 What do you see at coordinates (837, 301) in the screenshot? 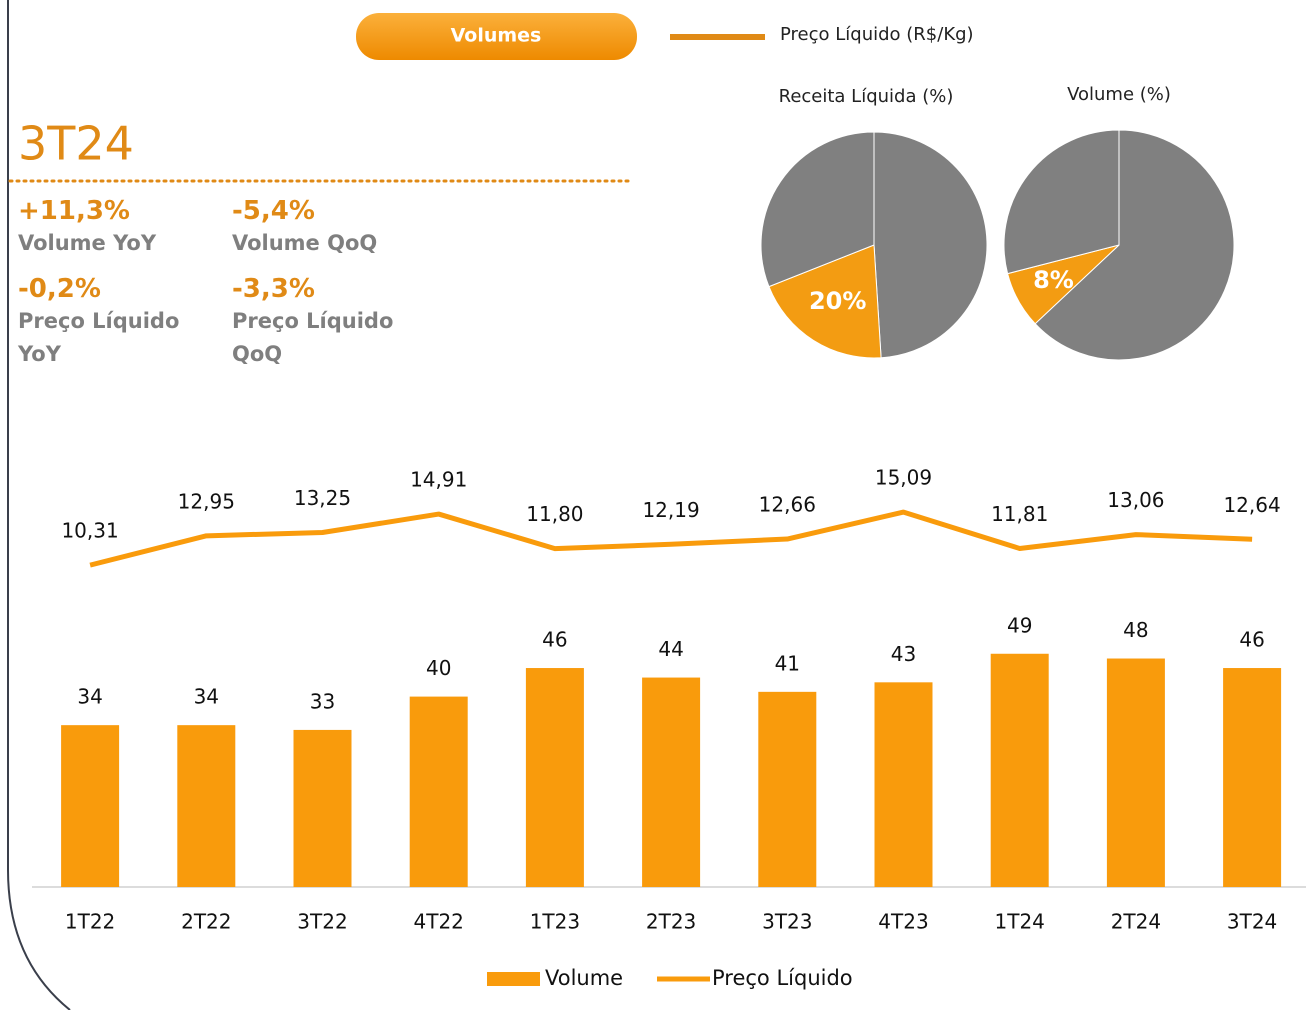
I see `pie-label: 20%` at bounding box center [837, 301].